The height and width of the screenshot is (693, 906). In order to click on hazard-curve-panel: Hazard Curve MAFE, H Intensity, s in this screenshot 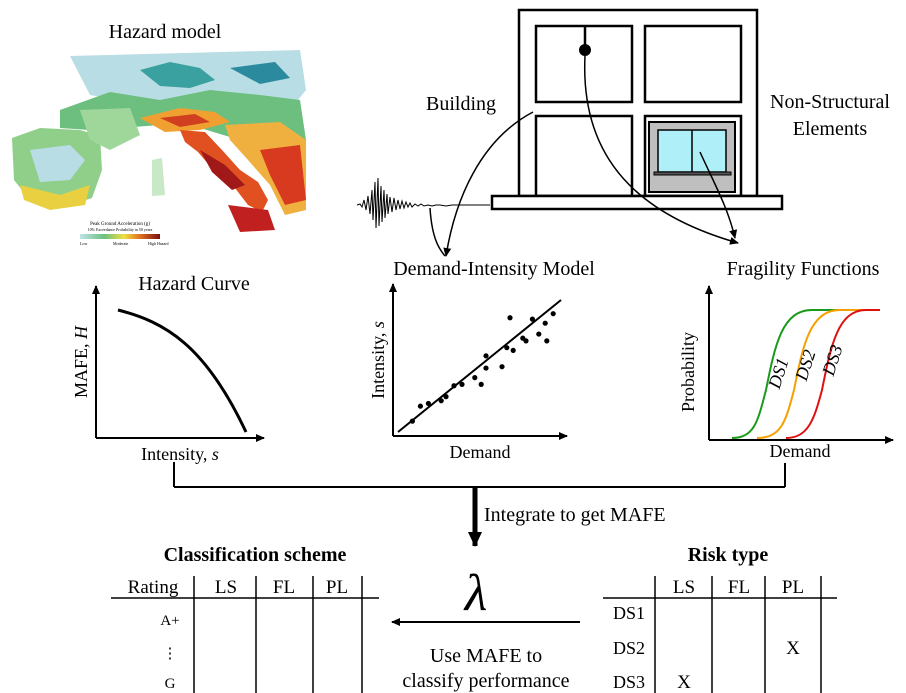, I will do `click(168, 368)`.